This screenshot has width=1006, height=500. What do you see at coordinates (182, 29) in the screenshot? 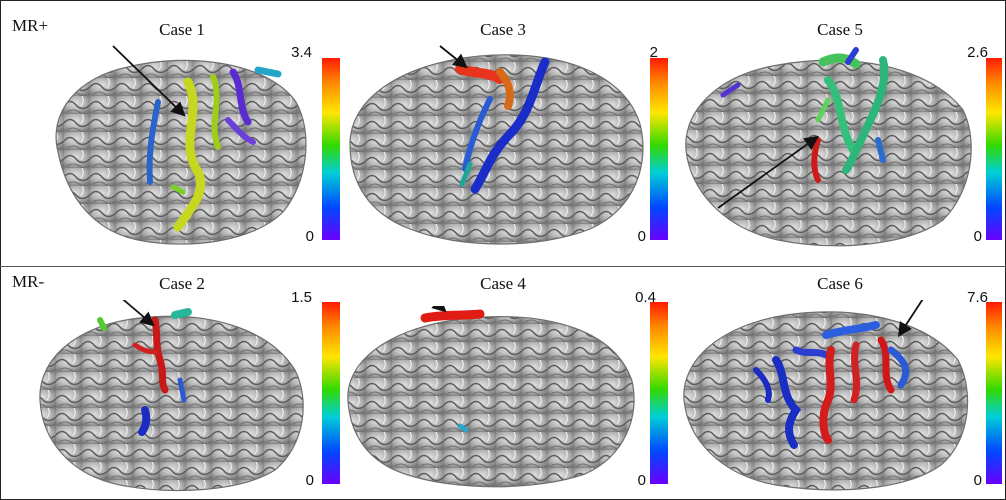
I see `panel-title-case-1: Case 1` at bounding box center [182, 29].